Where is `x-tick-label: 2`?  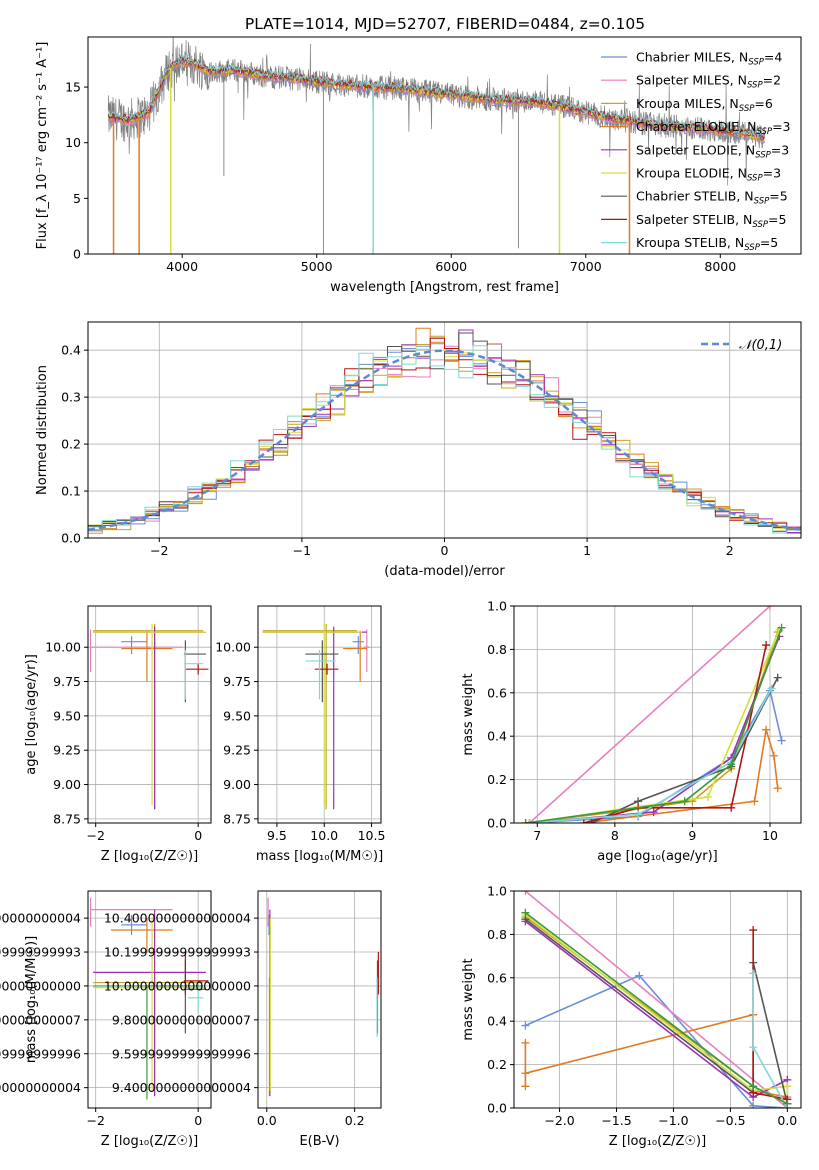 x-tick-label: 2 is located at coordinates (730, 550).